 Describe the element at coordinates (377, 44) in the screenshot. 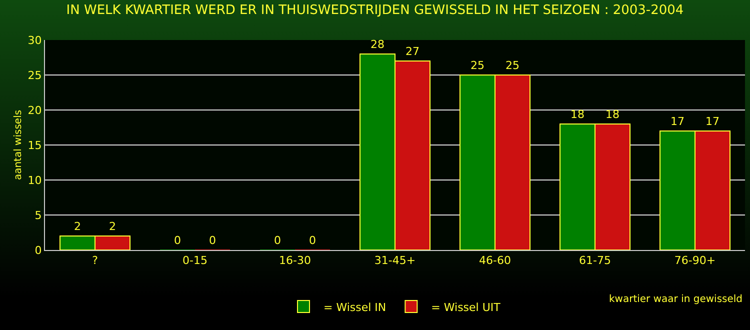

I see `data-label: 28` at that location.